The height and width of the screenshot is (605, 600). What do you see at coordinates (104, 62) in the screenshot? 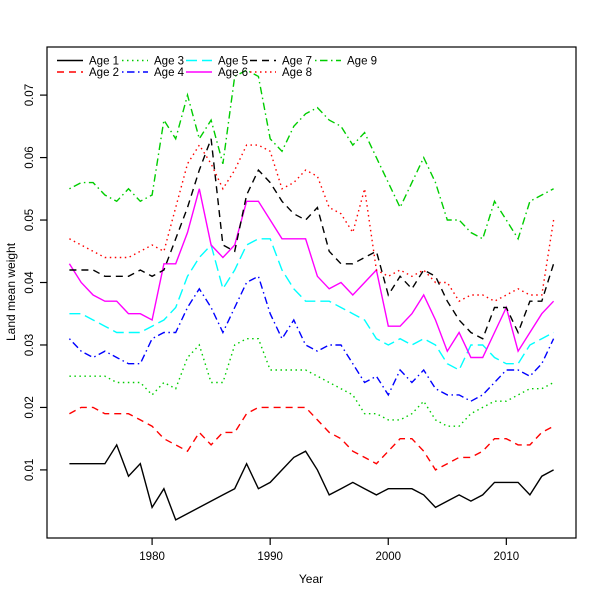
I see `legend-label: Age 1` at bounding box center [104, 62].